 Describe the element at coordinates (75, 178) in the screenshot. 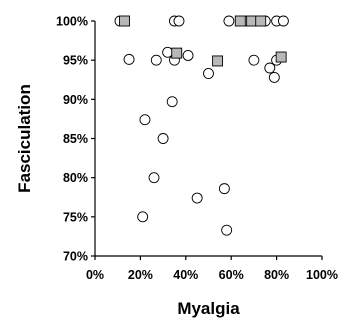

I see `y-tick-label: 80%` at that location.